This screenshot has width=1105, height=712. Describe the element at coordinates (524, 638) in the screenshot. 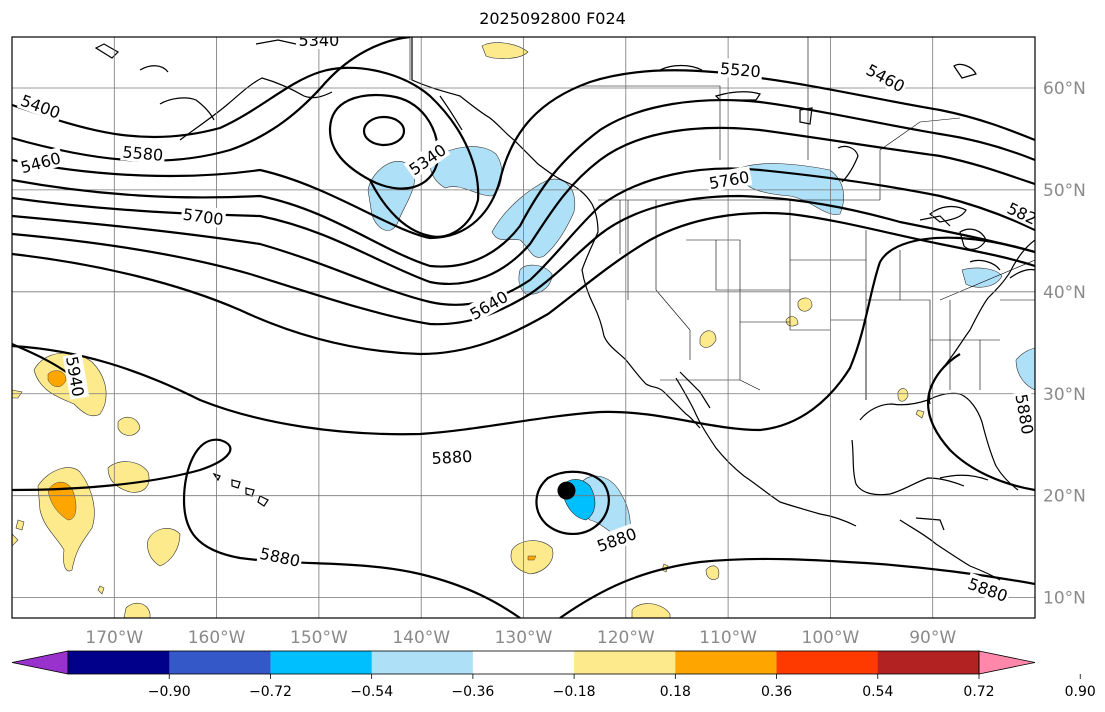

I see `longitude-label: 130°W` at that location.